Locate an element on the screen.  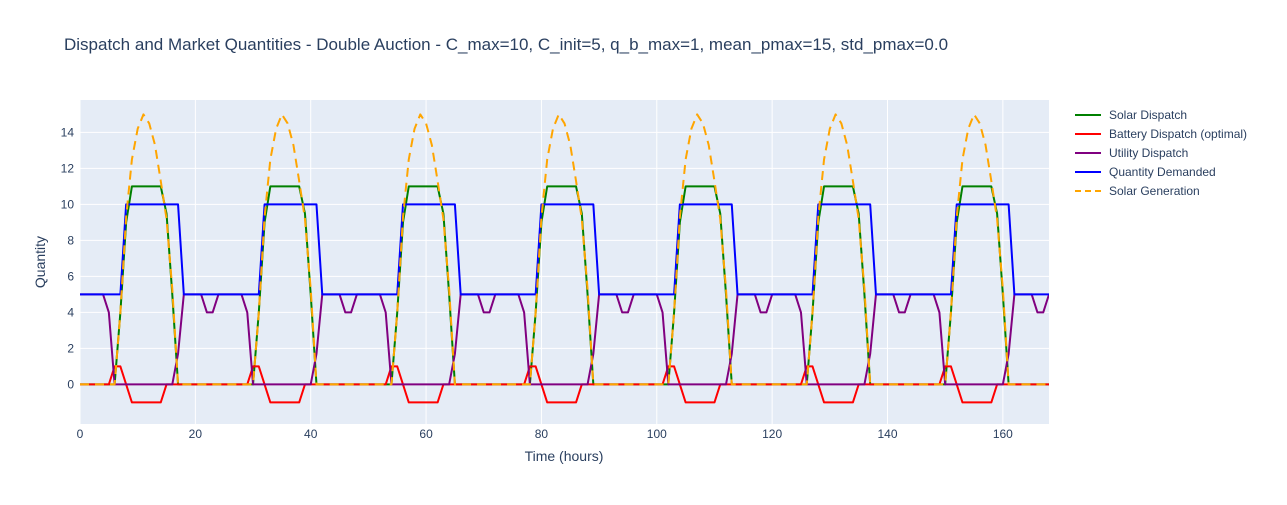
legend-item: Quantity Demanded is located at coordinates (1145, 172).